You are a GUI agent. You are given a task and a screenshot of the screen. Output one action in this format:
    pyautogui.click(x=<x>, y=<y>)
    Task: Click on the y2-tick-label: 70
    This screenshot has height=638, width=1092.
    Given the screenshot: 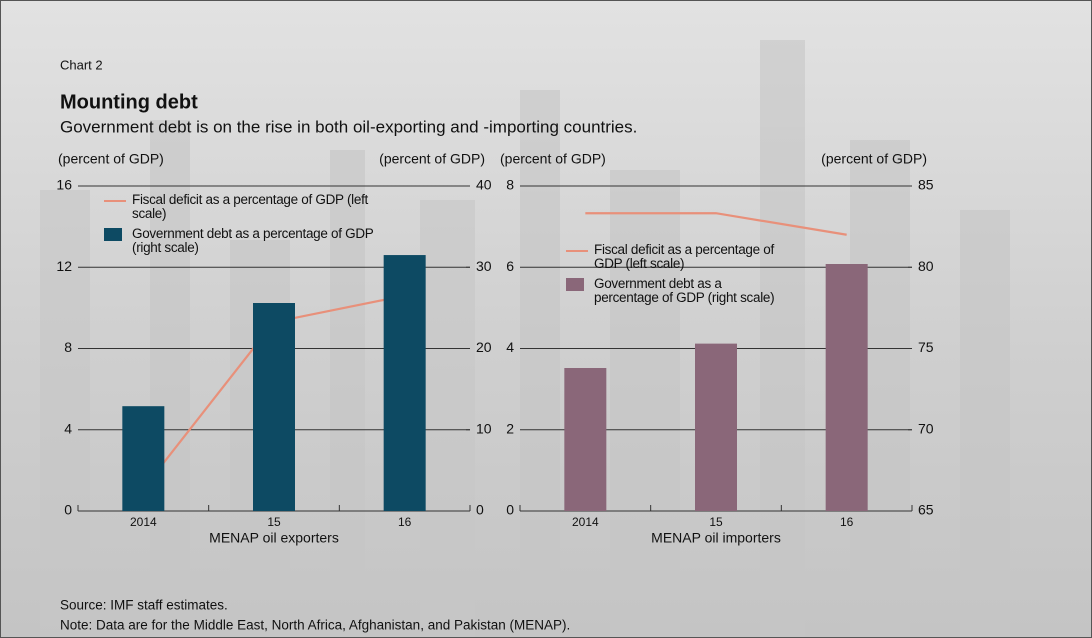 What is the action you would take?
    pyautogui.click(x=926, y=428)
    